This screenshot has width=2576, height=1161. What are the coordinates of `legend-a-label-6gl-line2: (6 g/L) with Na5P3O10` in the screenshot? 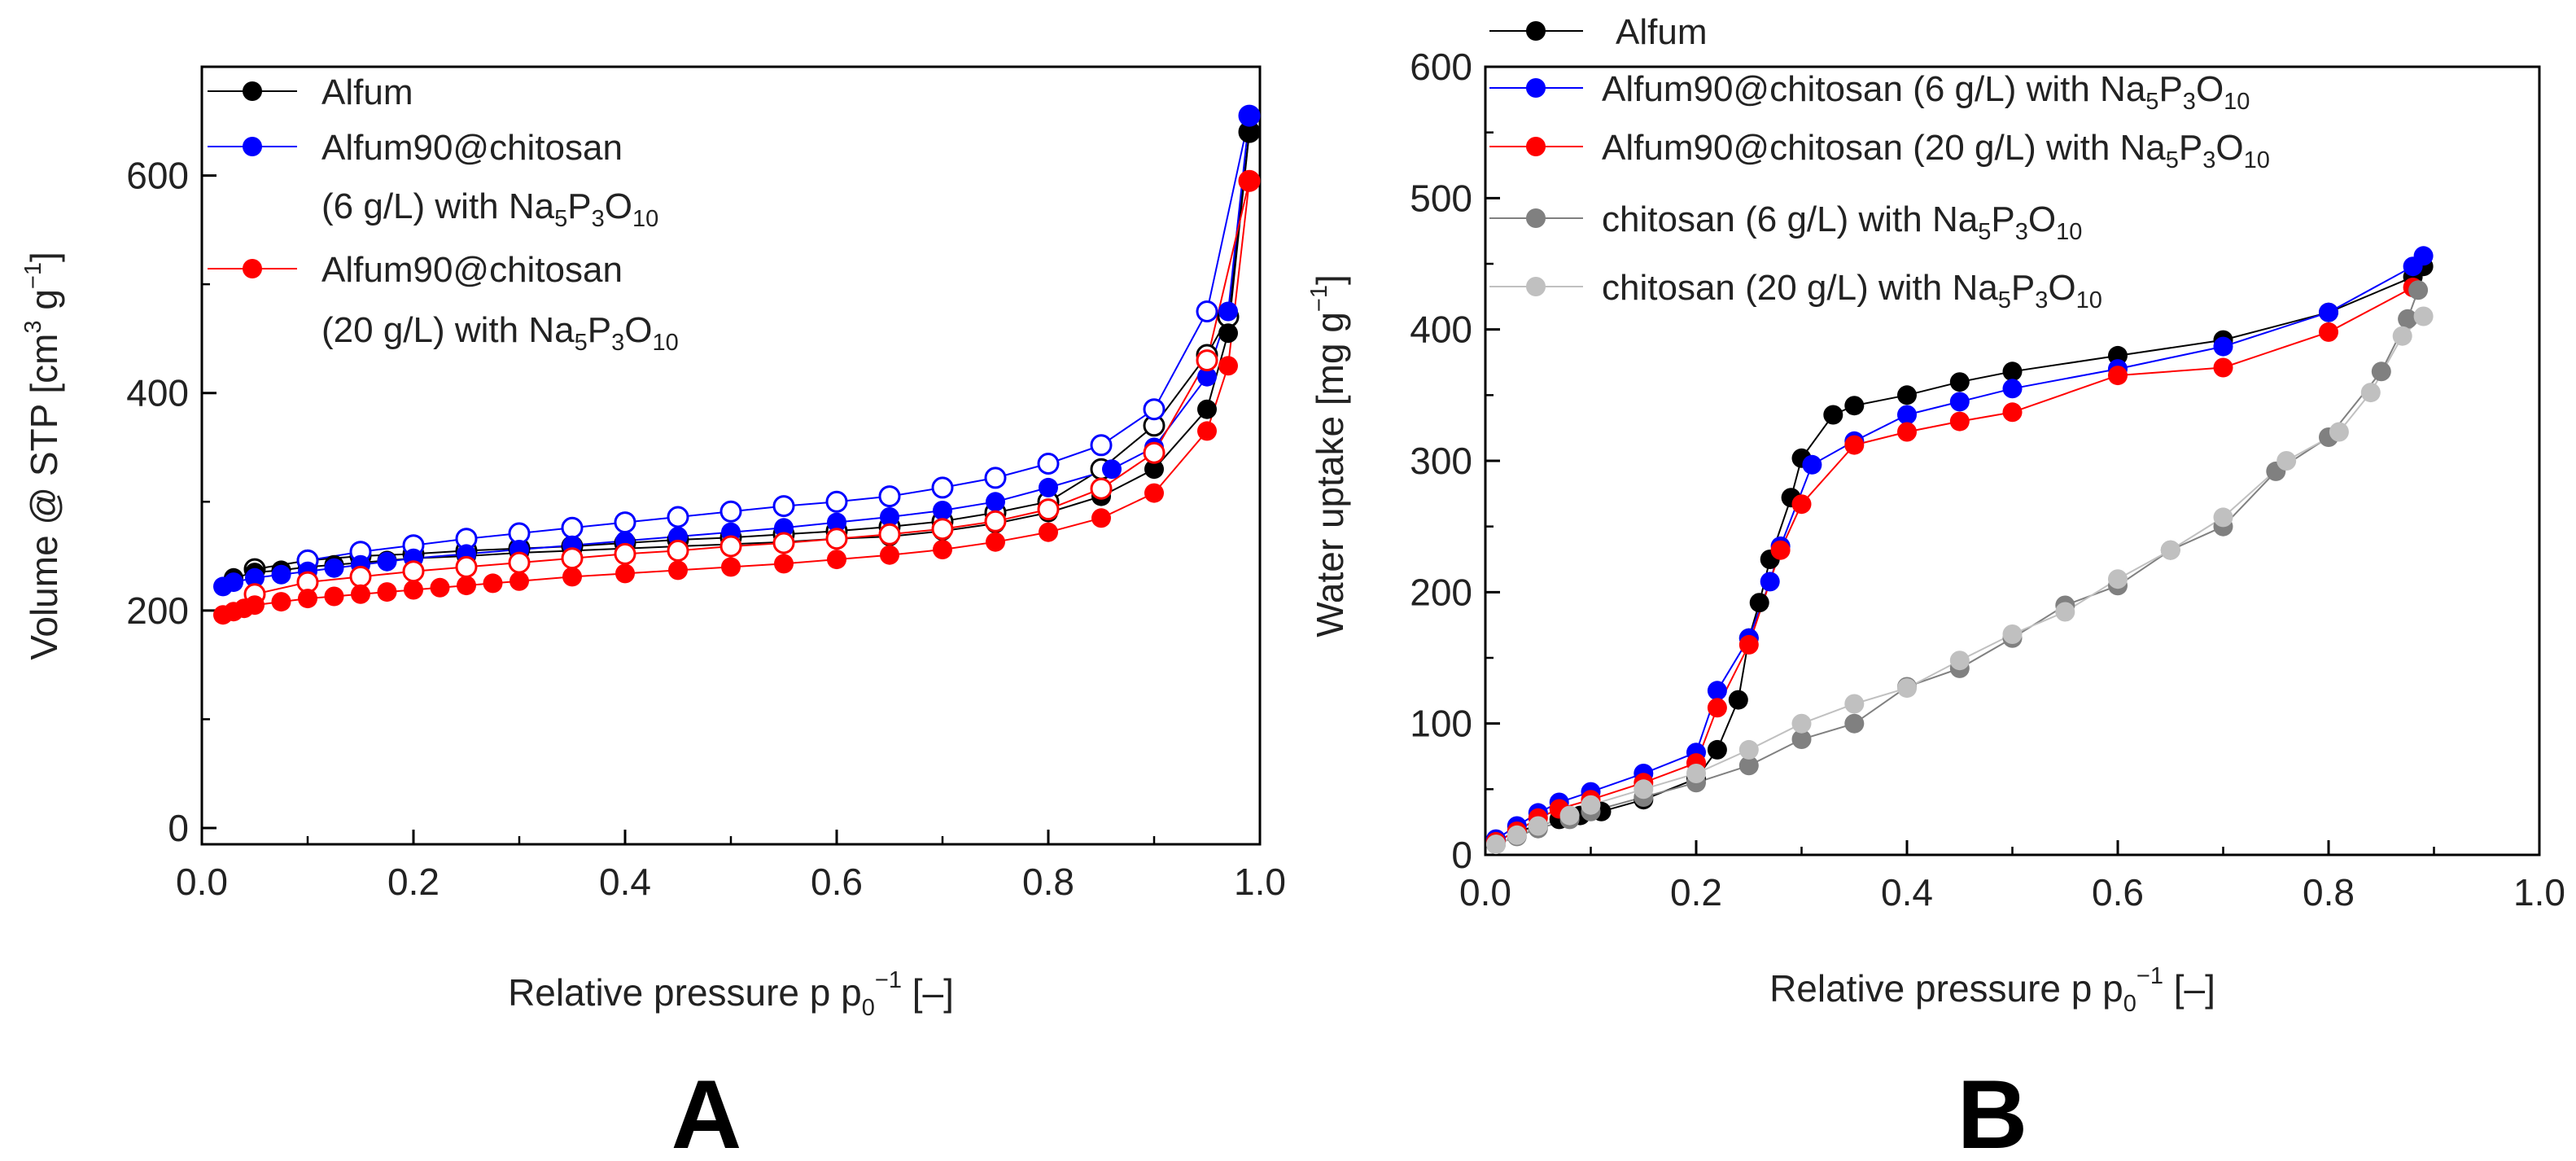 It's located at (489, 209).